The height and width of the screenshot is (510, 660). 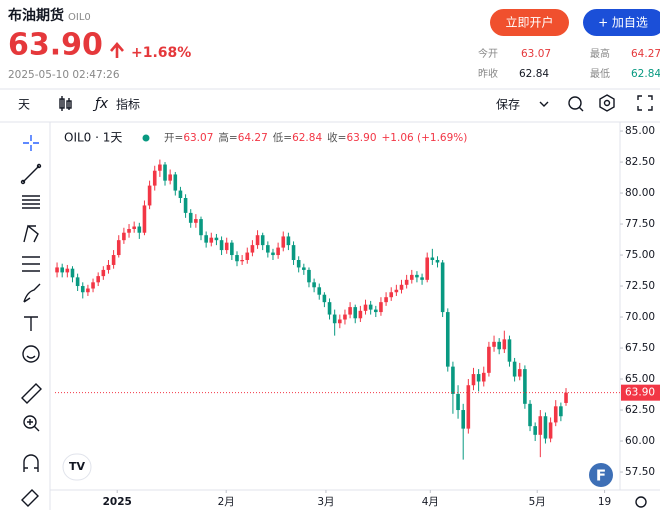 What do you see at coordinates (529, 22) in the screenshot?
I see `open-account-button` at bounding box center [529, 22].